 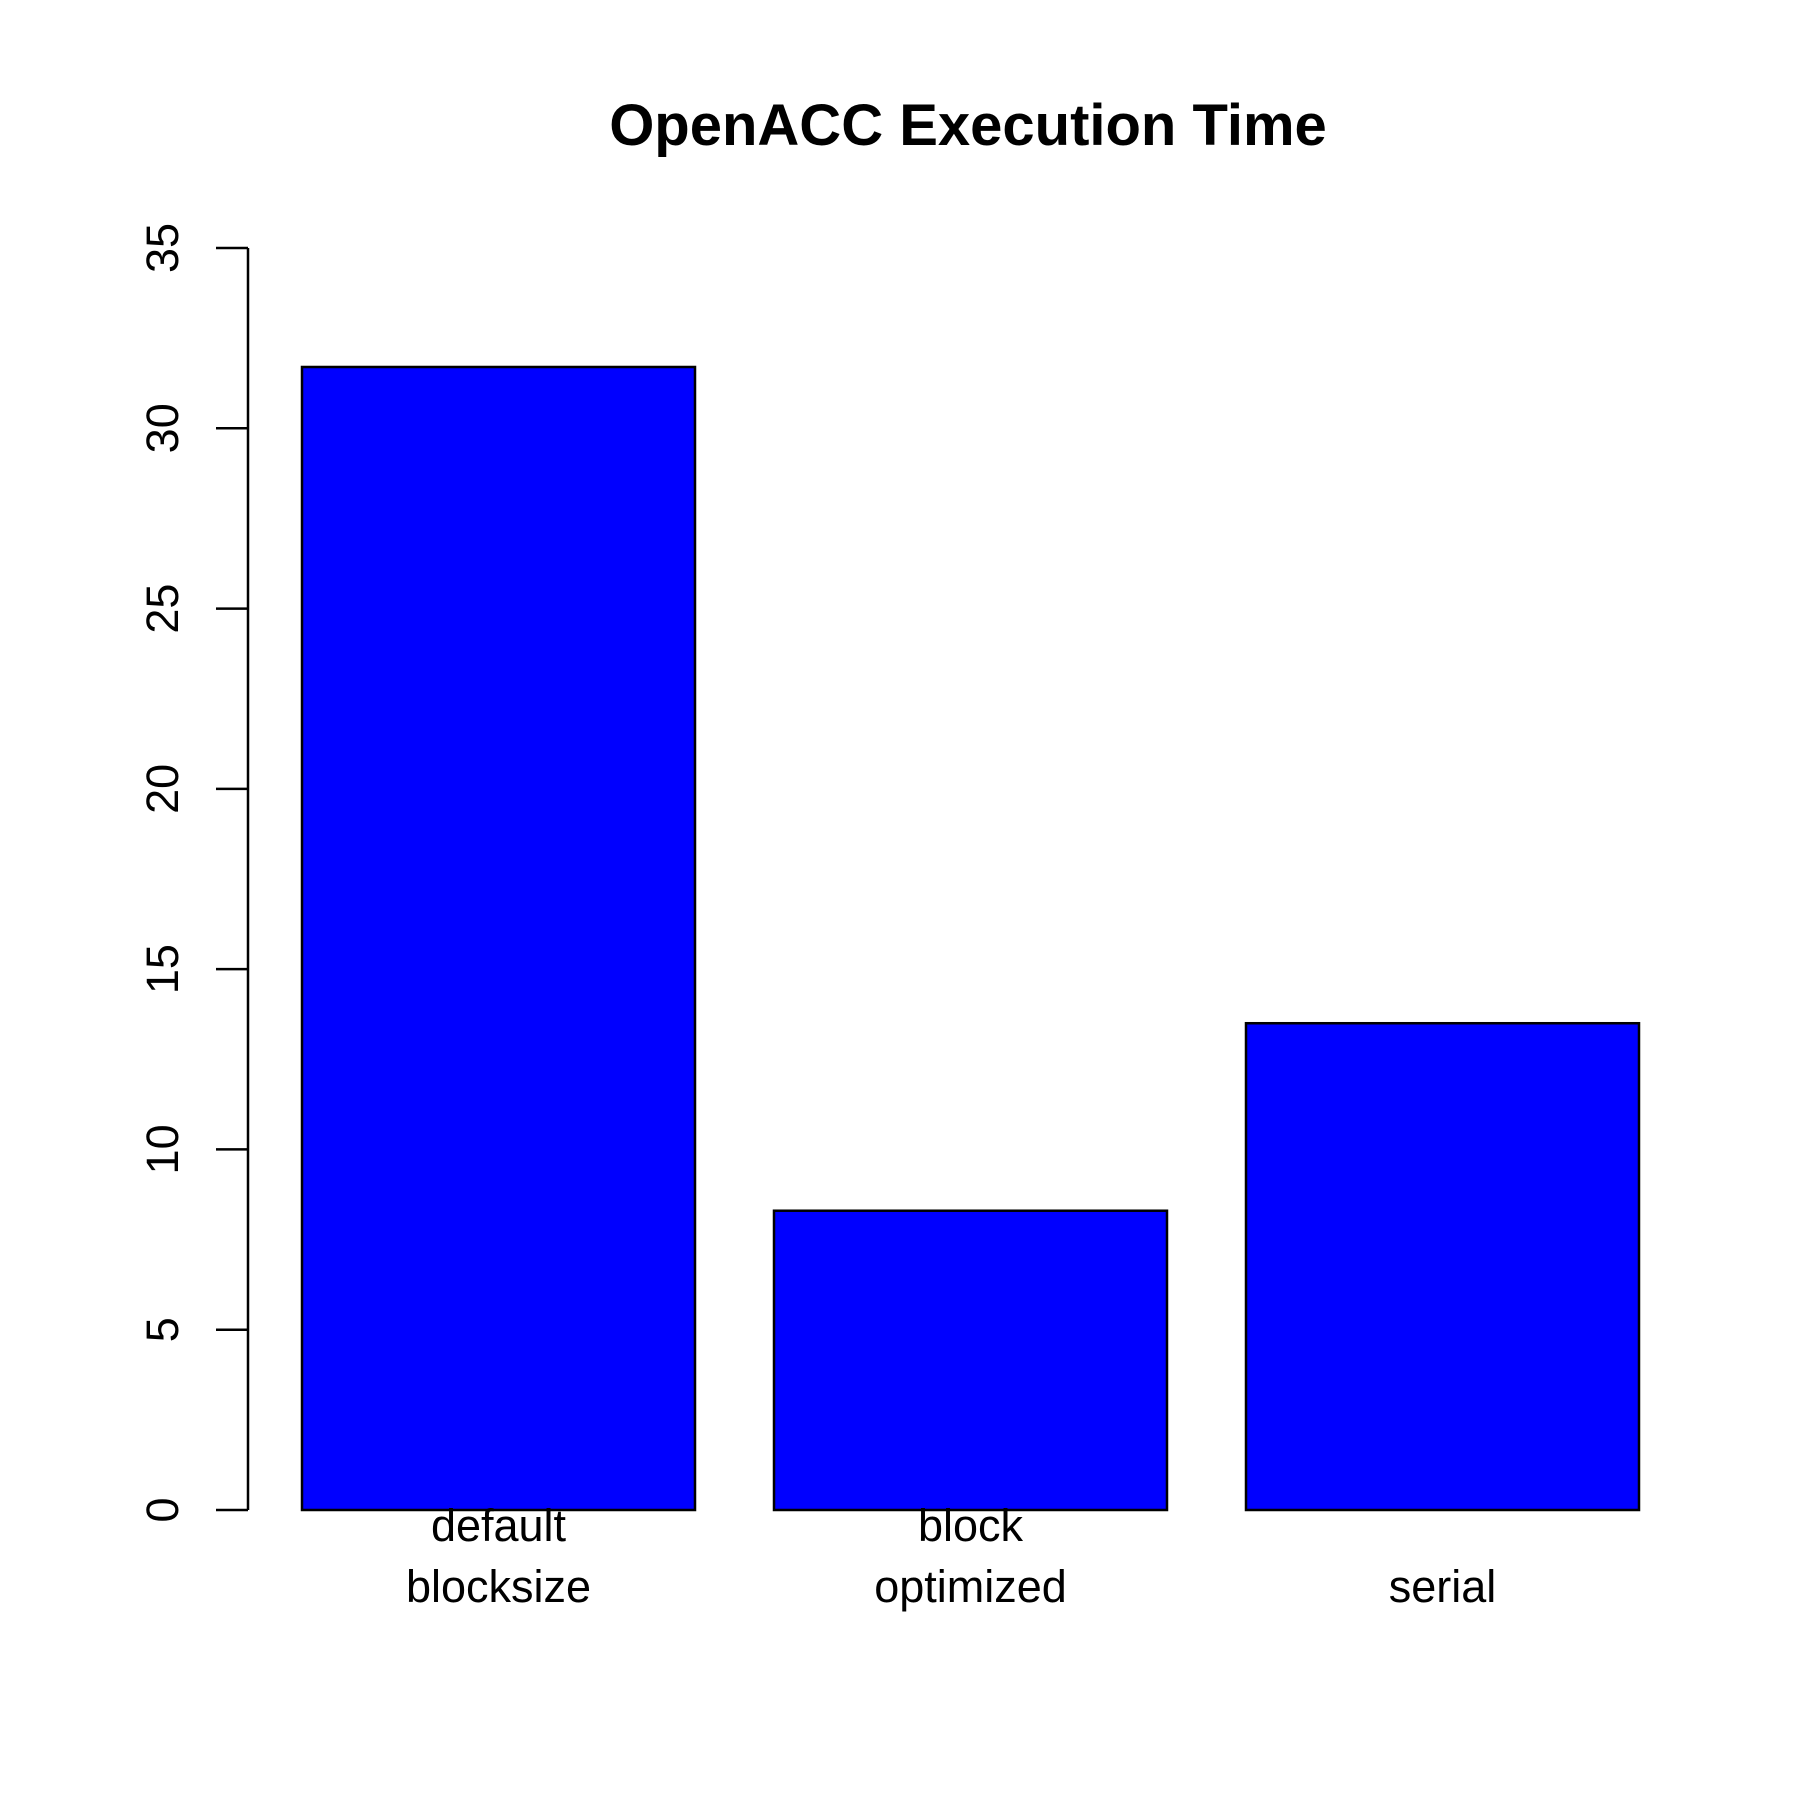 What do you see at coordinates (162, 1149) in the screenshot?
I see `y-tick-label: 10` at bounding box center [162, 1149].